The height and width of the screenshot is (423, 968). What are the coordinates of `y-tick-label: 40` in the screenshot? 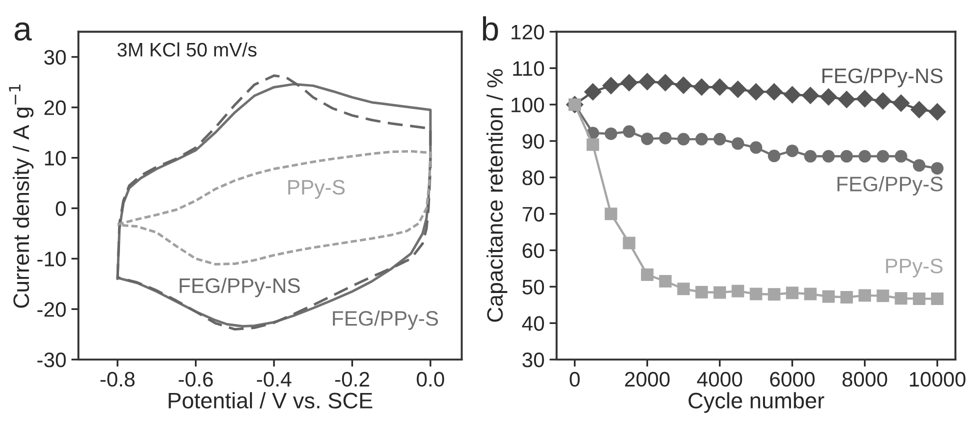 It's located at (533, 323).